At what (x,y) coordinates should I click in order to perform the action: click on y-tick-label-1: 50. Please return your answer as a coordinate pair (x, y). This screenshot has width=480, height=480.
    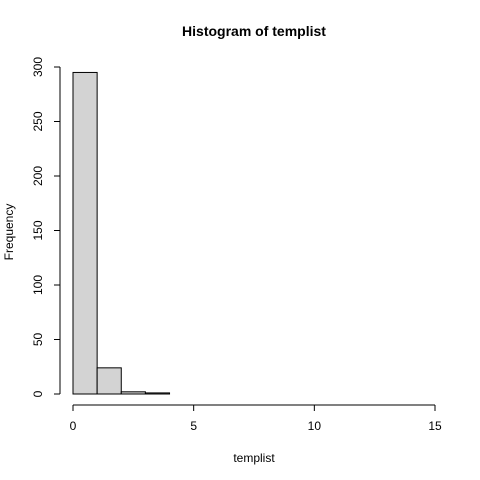
    Looking at the image, I should click on (38, 340).